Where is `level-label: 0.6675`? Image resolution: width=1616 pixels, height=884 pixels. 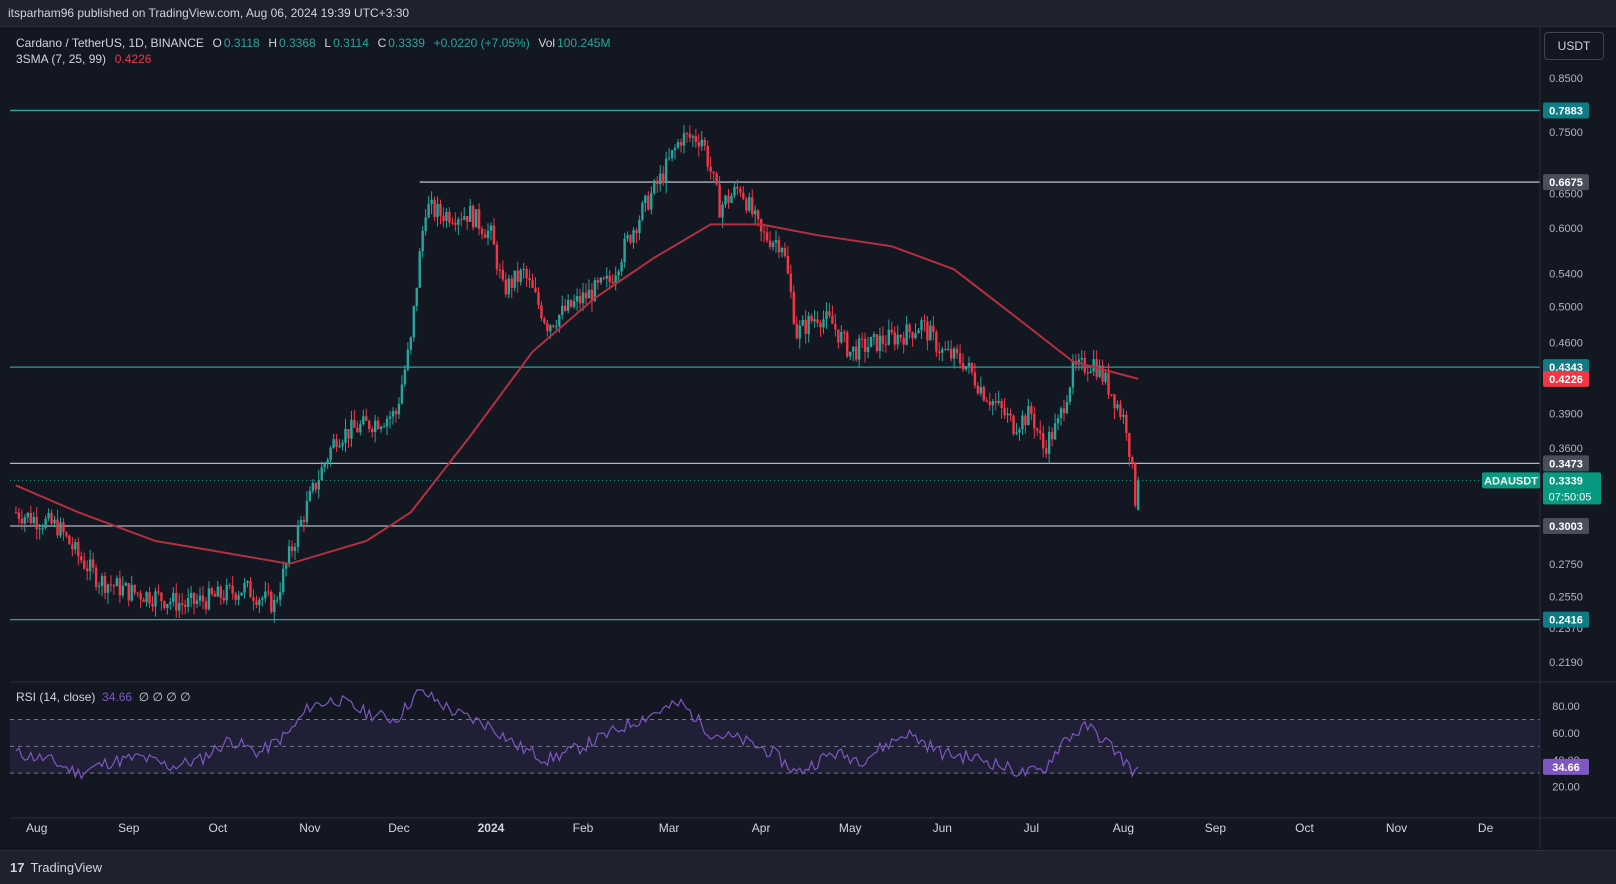
level-label: 0.6675 is located at coordinates (1566, 183).